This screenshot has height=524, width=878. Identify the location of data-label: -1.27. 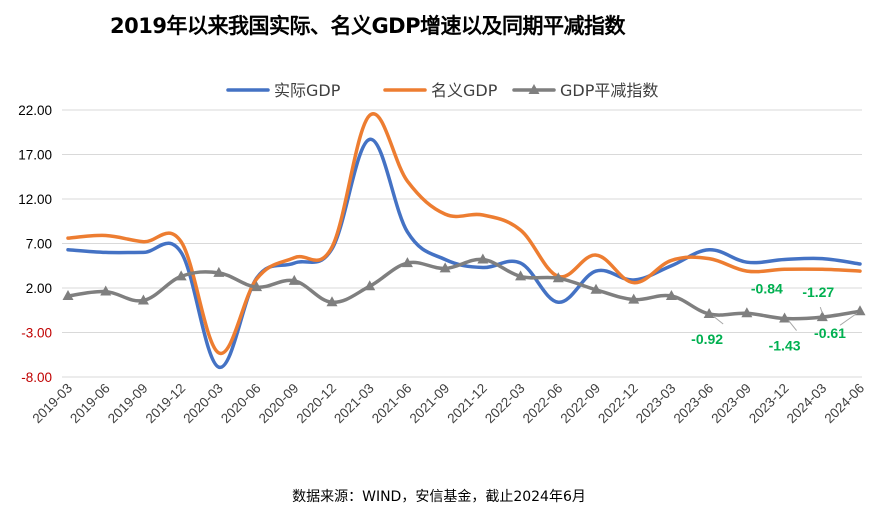
(818, 292).